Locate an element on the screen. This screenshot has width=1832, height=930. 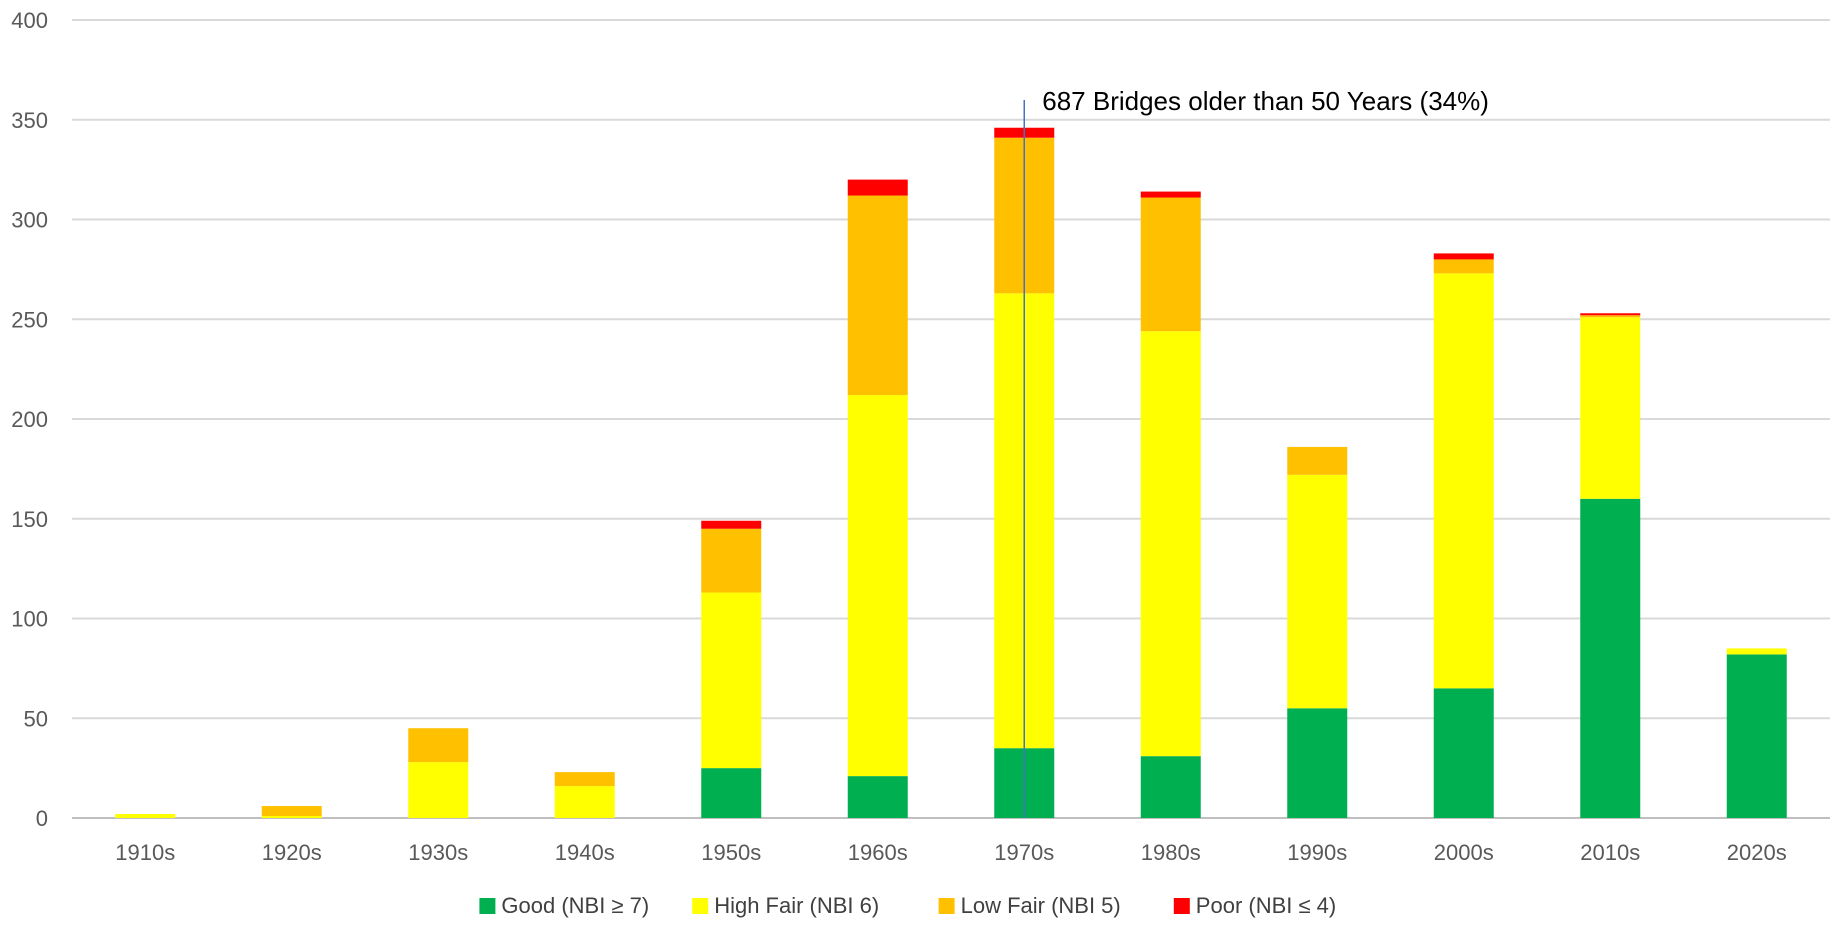
y-axis-tick-labels: 0 50 100 150 200 250 300 350 400 is located at coordinates (29, 419).